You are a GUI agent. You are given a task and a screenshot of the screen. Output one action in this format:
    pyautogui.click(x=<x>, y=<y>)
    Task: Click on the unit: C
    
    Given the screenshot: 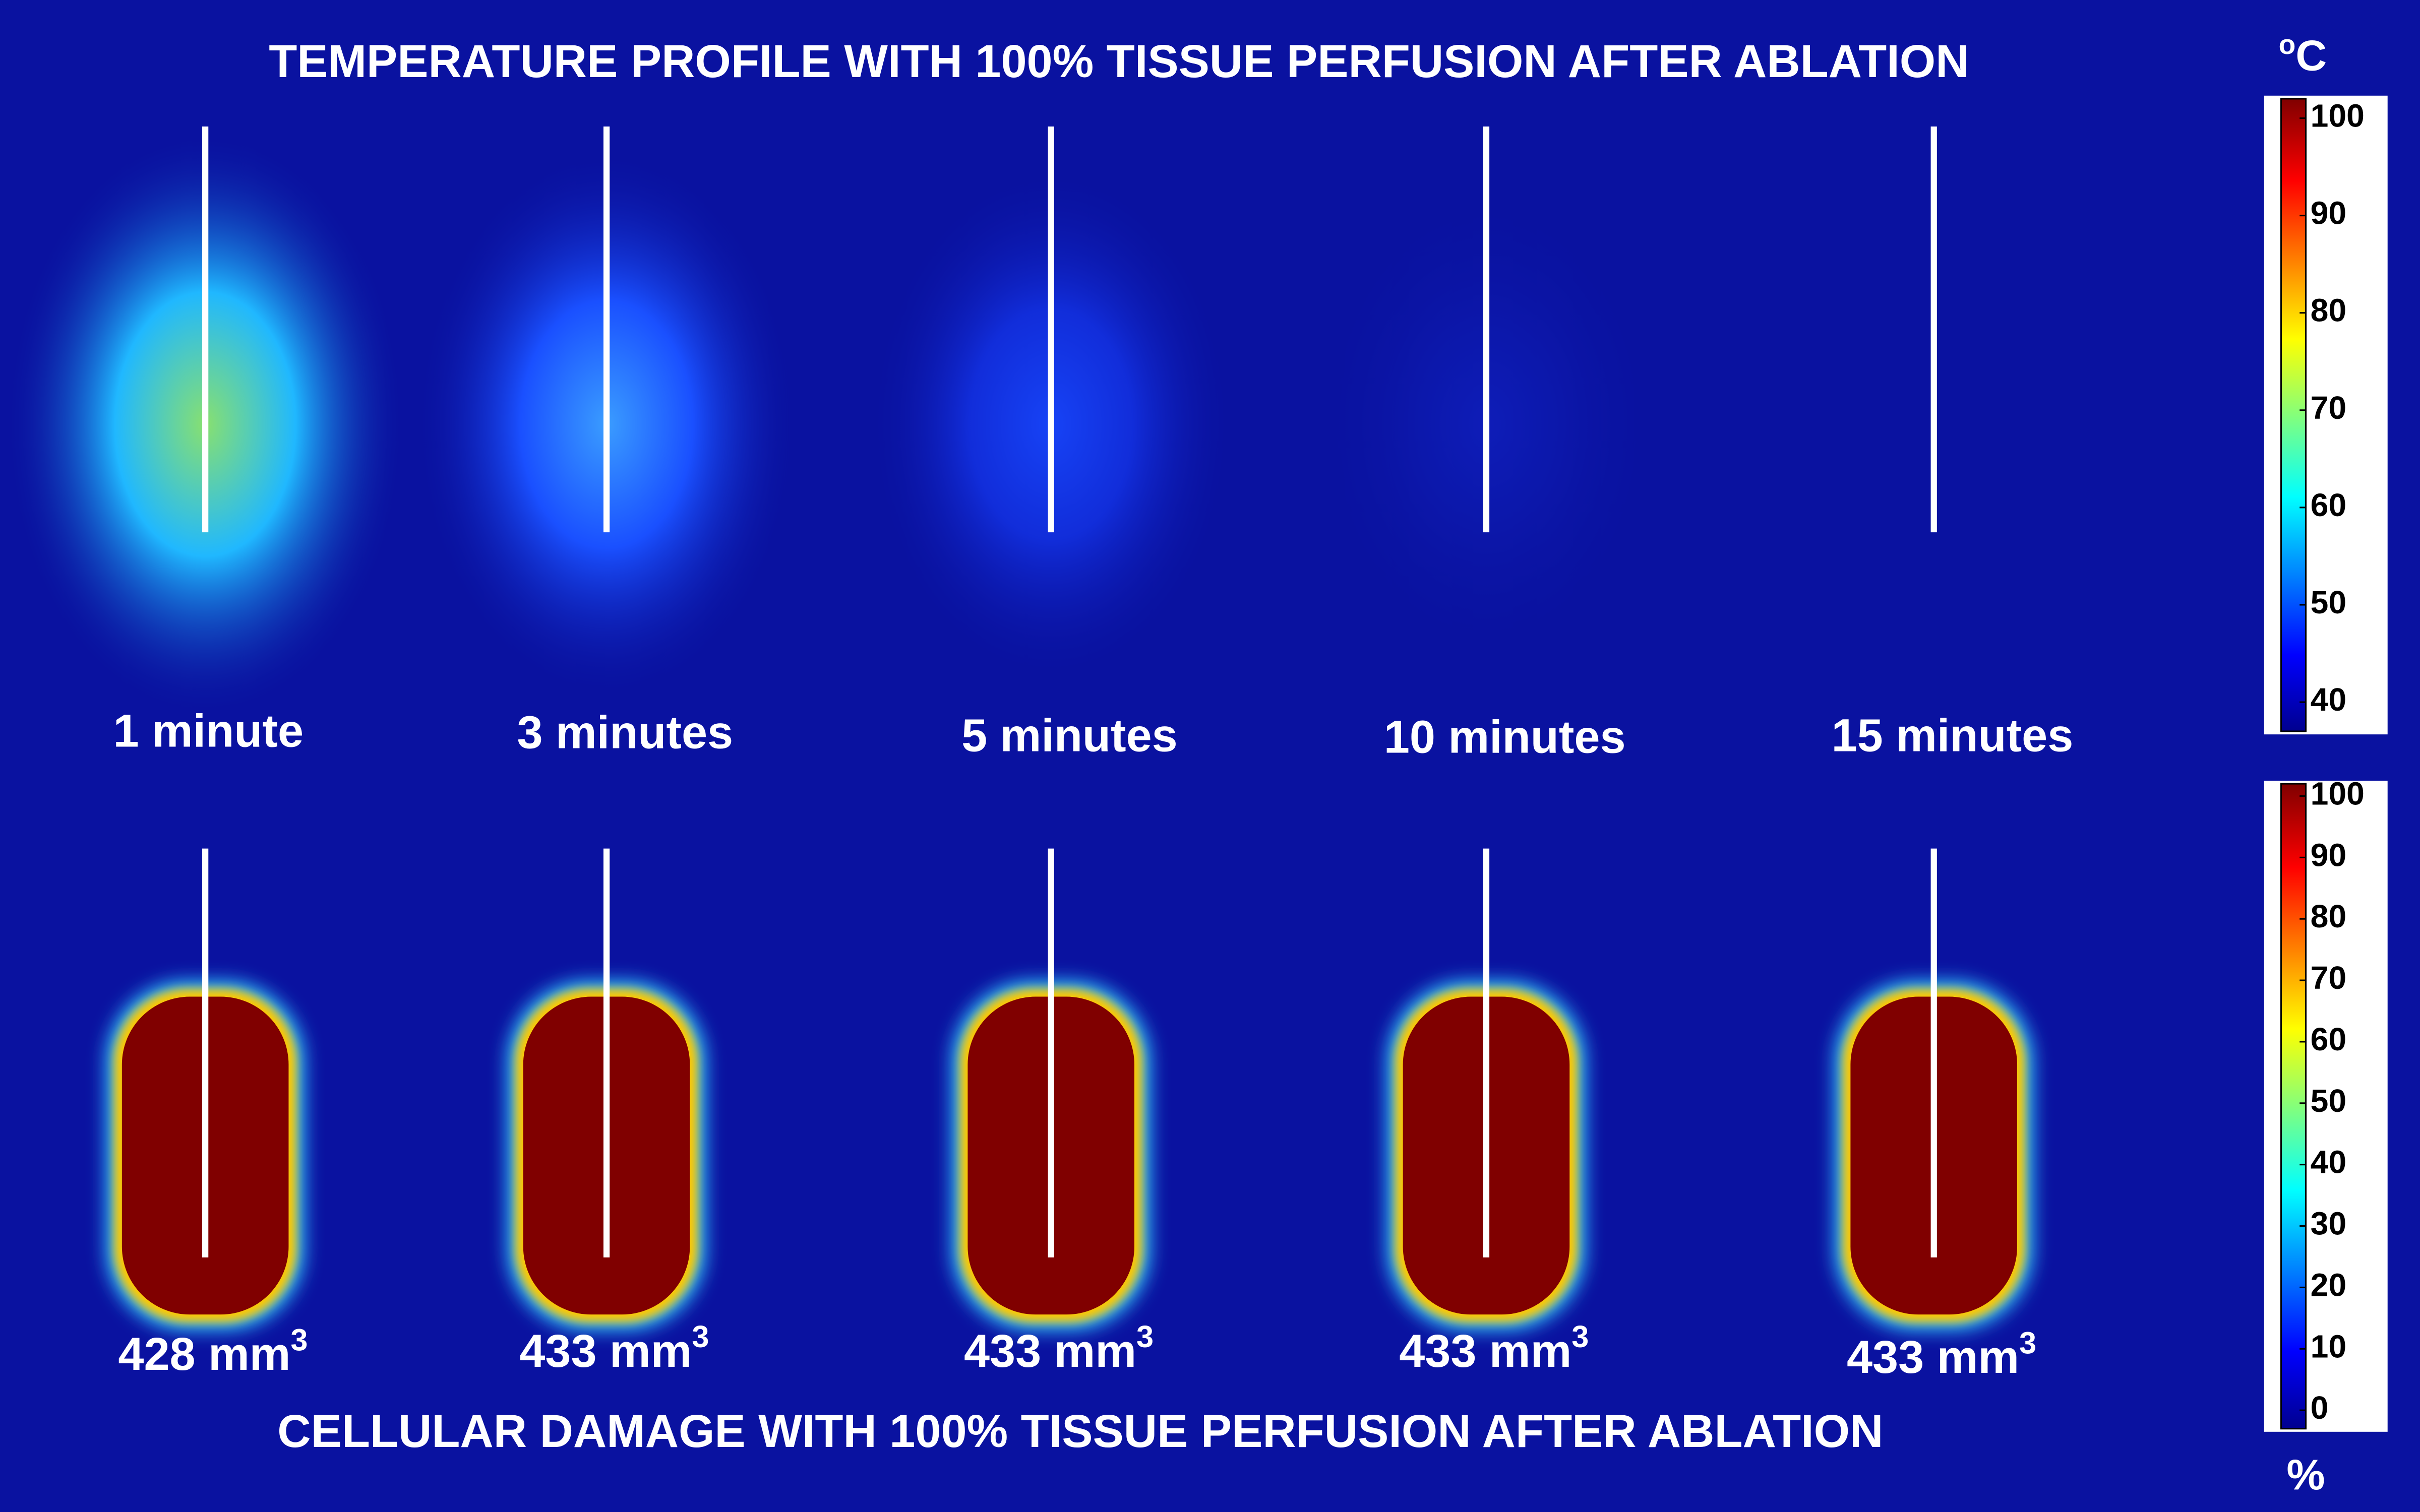 What is the action you would take?
    pyautogui.click(x=2311, y=55)
    